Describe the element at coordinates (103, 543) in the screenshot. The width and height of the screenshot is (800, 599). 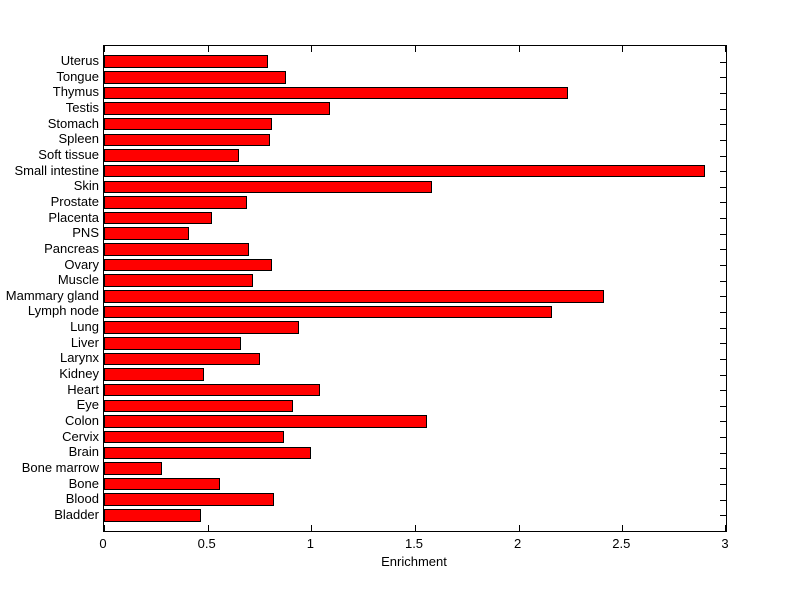
I see `x-tick-label-0: 0` at that location.